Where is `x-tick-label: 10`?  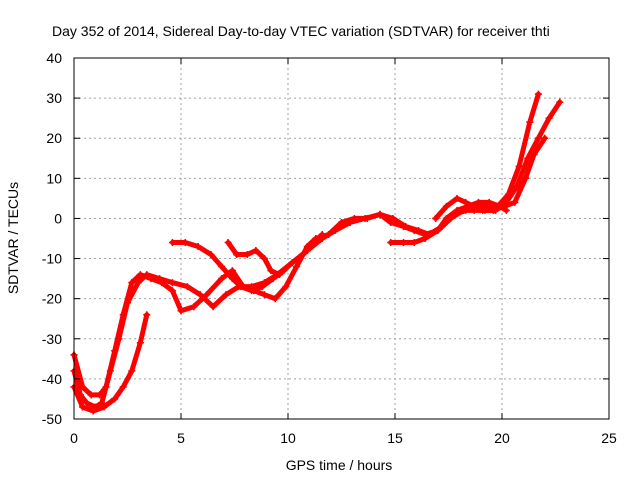 x-tick-label: 10 is located at coordinates (288, 438).